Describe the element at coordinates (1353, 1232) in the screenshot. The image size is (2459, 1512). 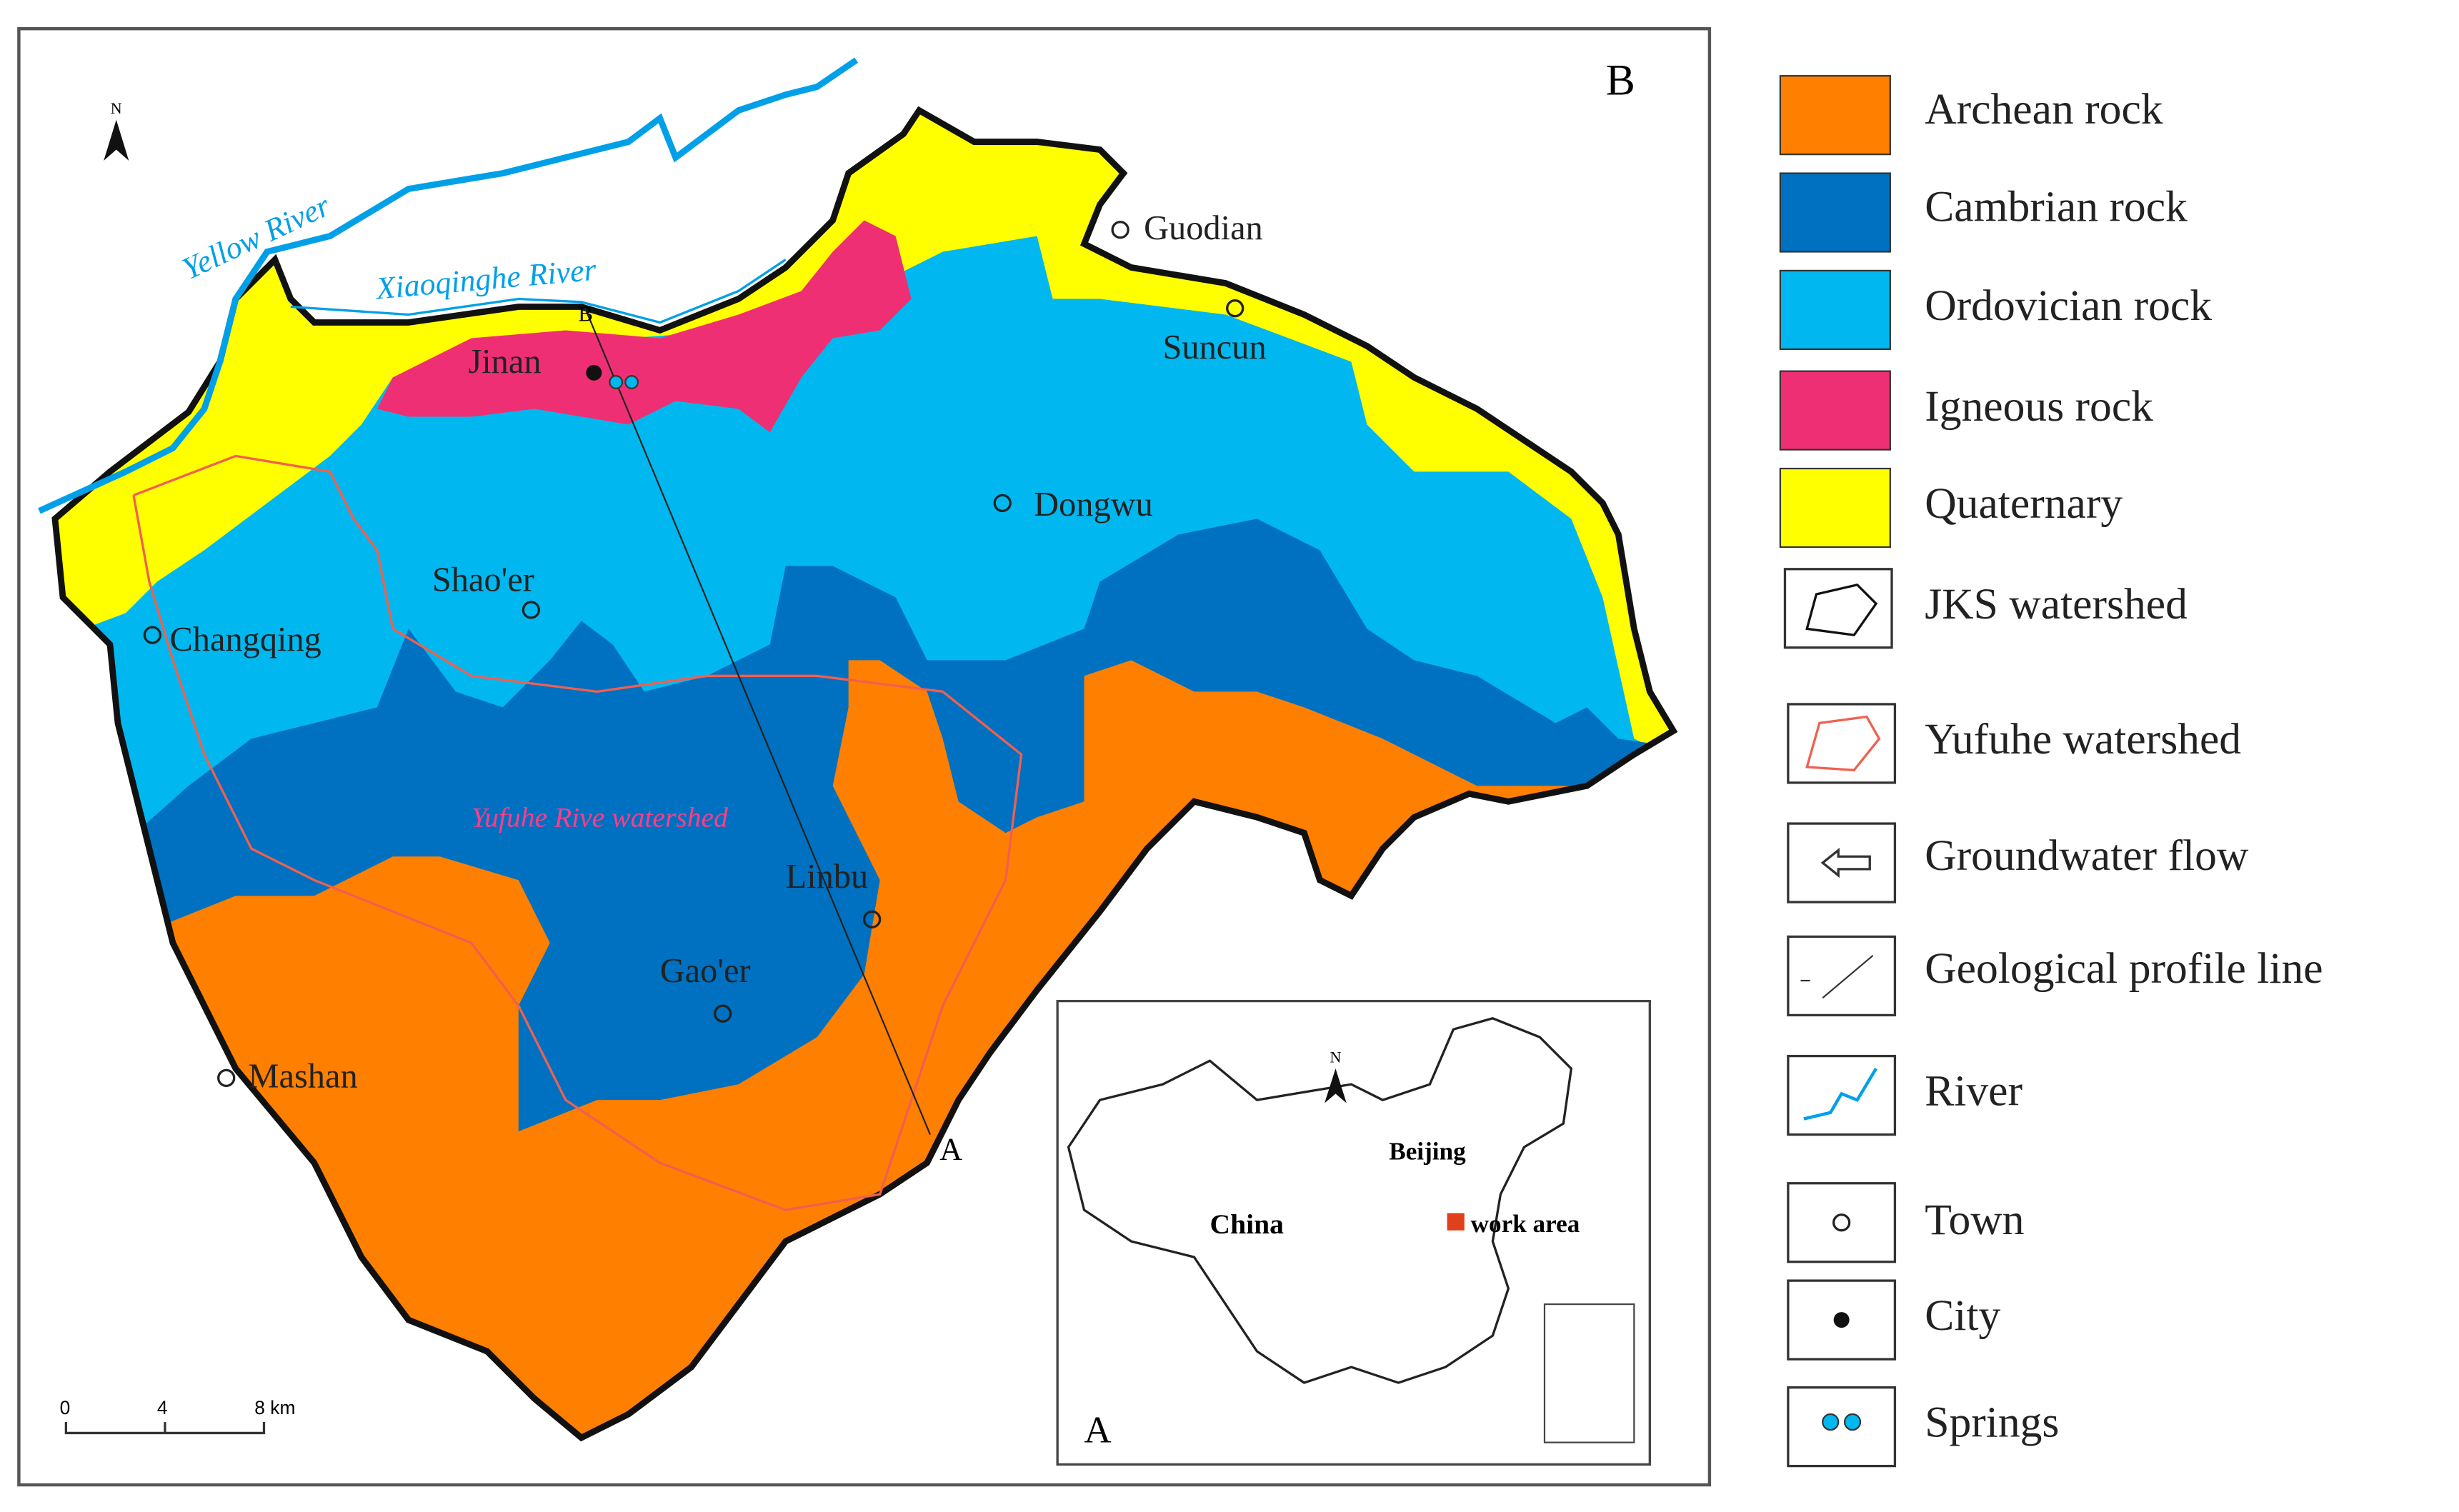
I see `inset-map: A N Beijing China work area` at that location.